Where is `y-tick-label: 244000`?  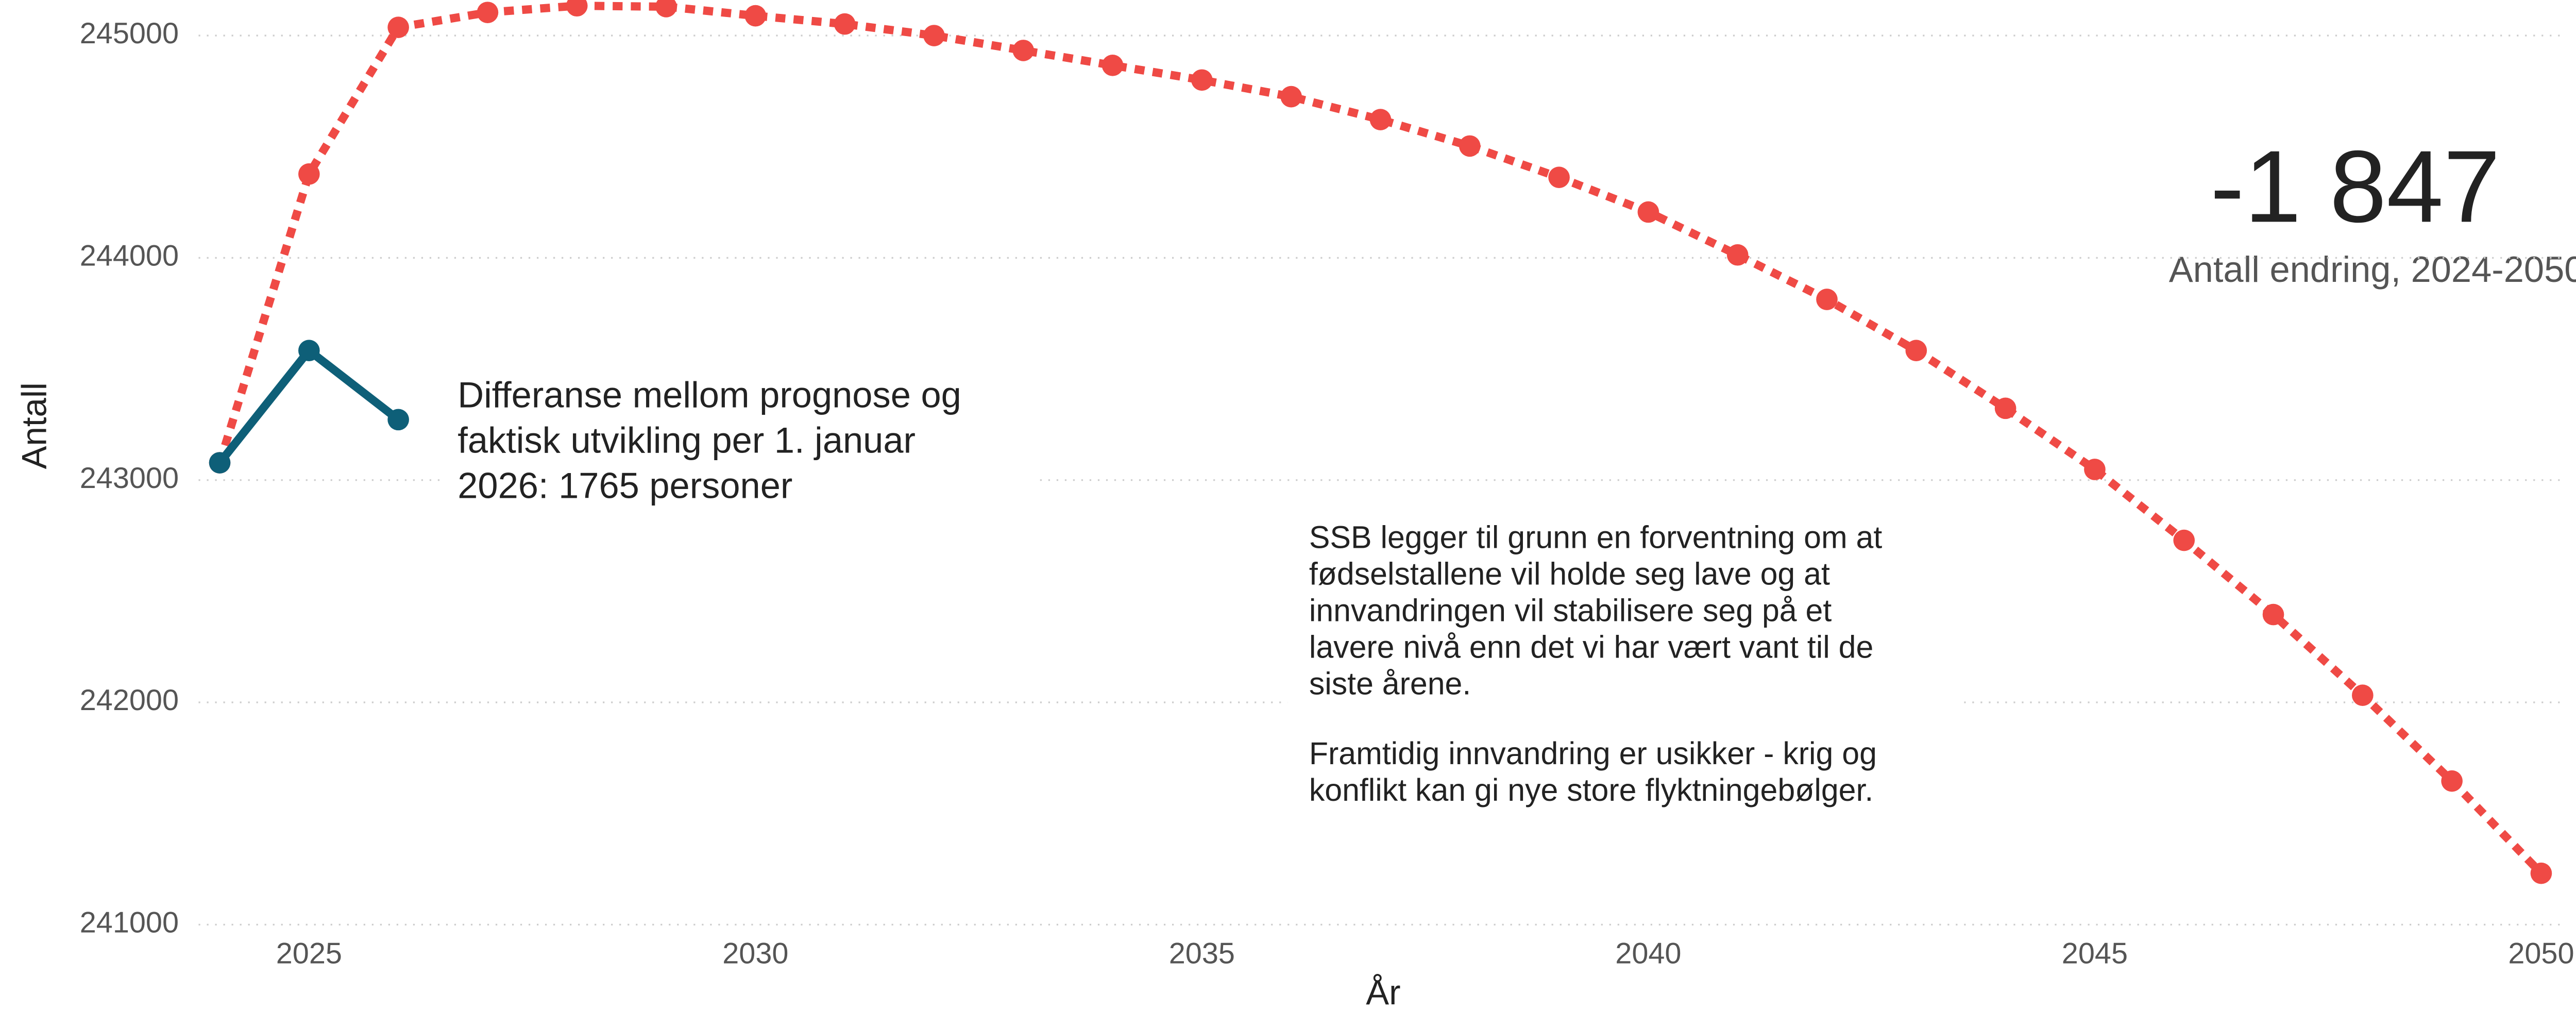 y-tick-label: 244000 is located at coordinates (129, 256).